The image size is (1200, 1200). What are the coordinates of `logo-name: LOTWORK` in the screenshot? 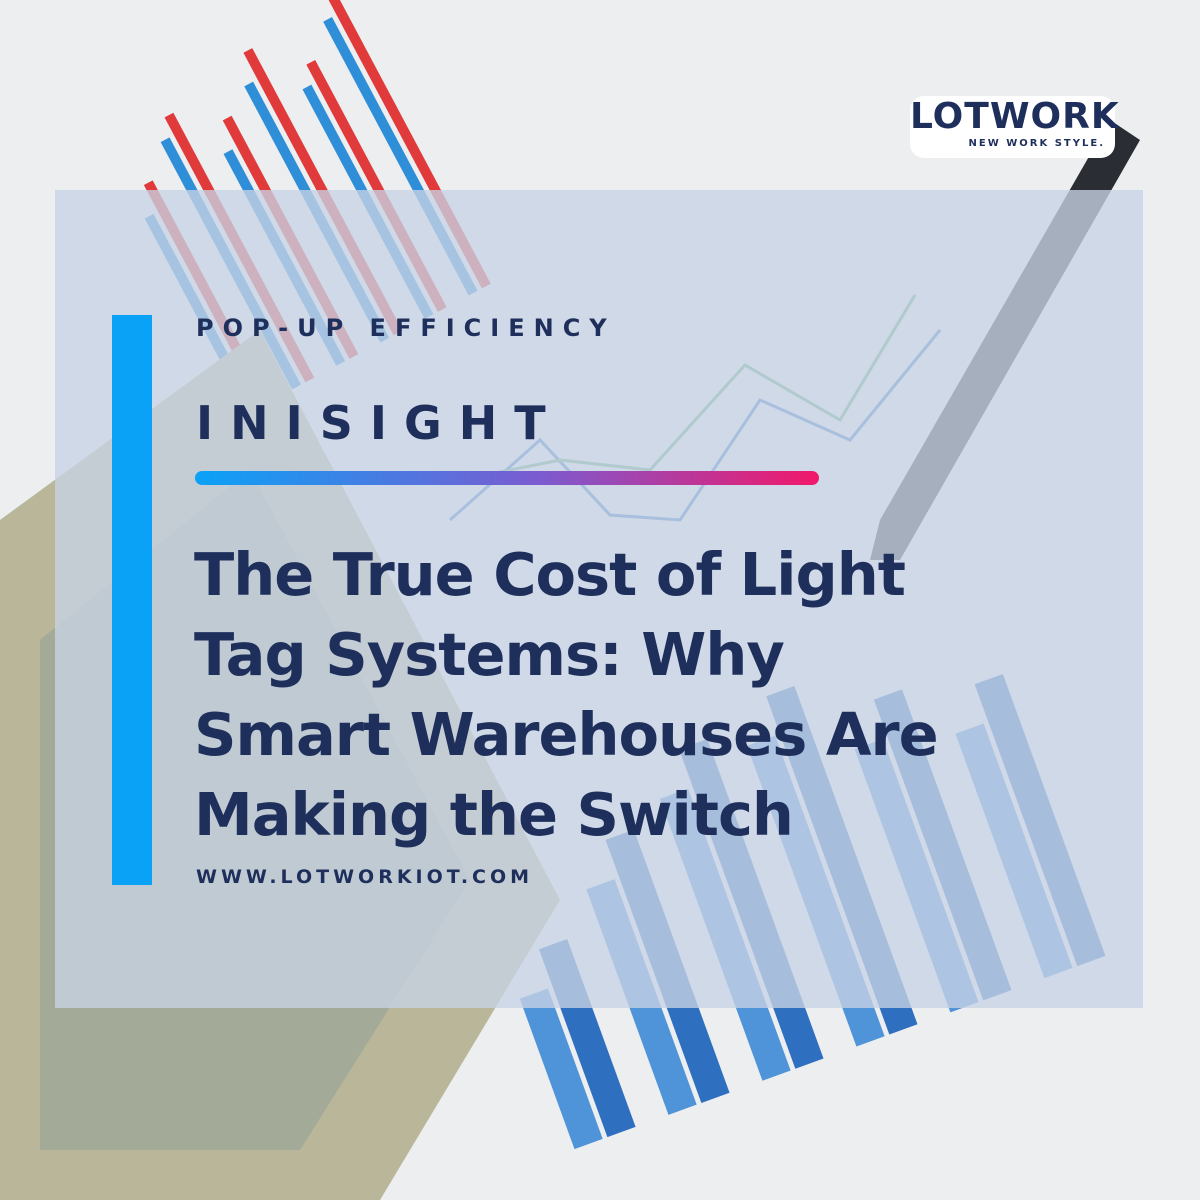 It's located at (1015, 116).